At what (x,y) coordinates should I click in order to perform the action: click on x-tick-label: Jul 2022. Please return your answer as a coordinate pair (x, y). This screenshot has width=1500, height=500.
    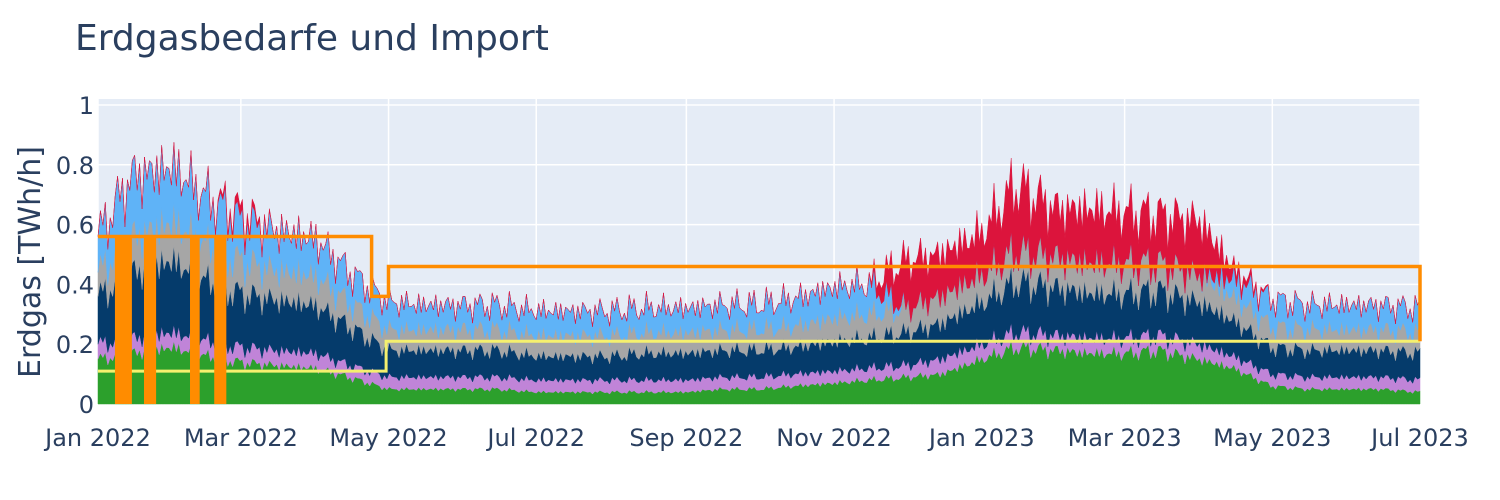
    Looking at the image, I should click on (535, 438).